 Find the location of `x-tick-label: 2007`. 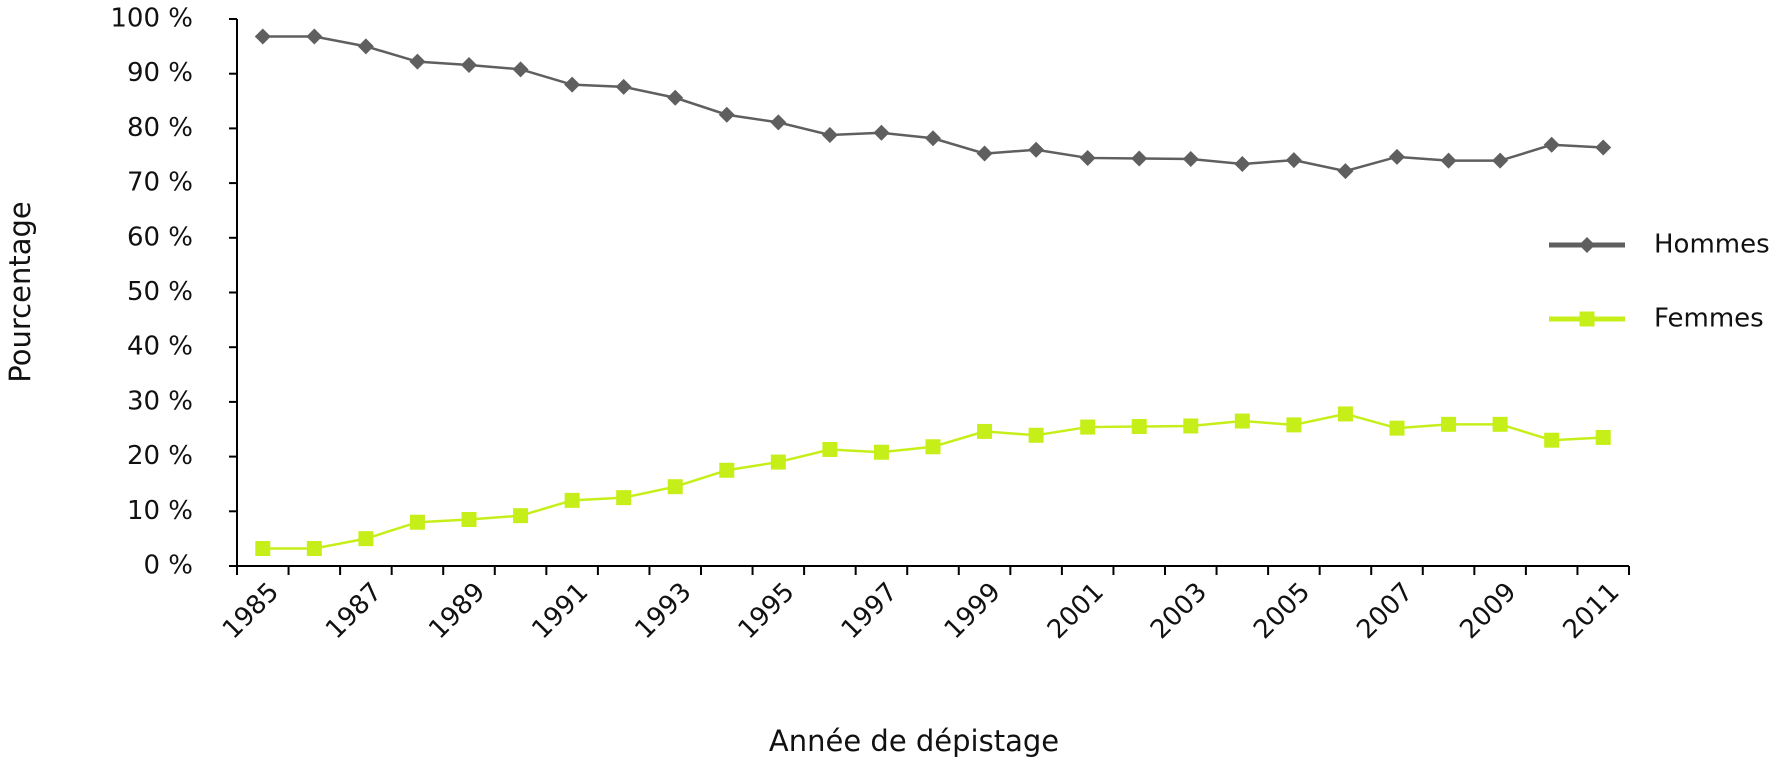

x-tick-label: 2007 is located at coordinates (1385, 611).